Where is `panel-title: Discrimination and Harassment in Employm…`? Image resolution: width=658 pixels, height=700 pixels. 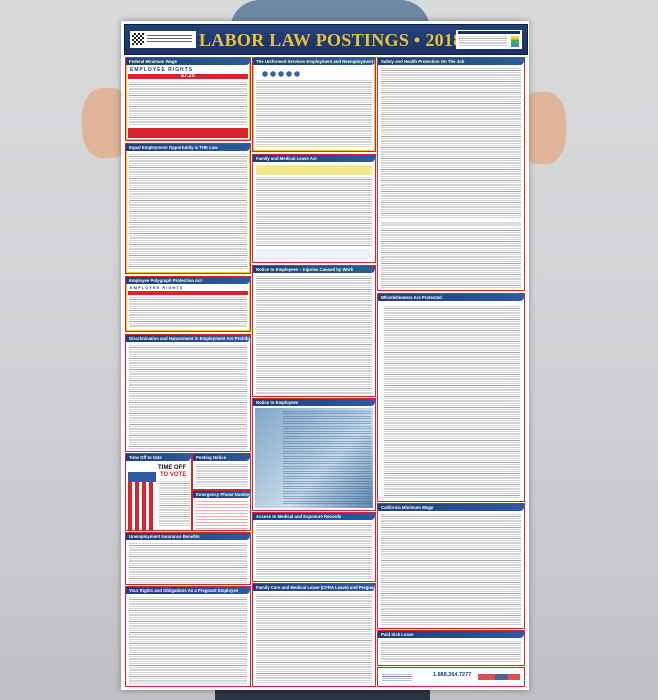
panel-title: Discrimination and Harassment in Employm… is located at coordinates (188, 338).